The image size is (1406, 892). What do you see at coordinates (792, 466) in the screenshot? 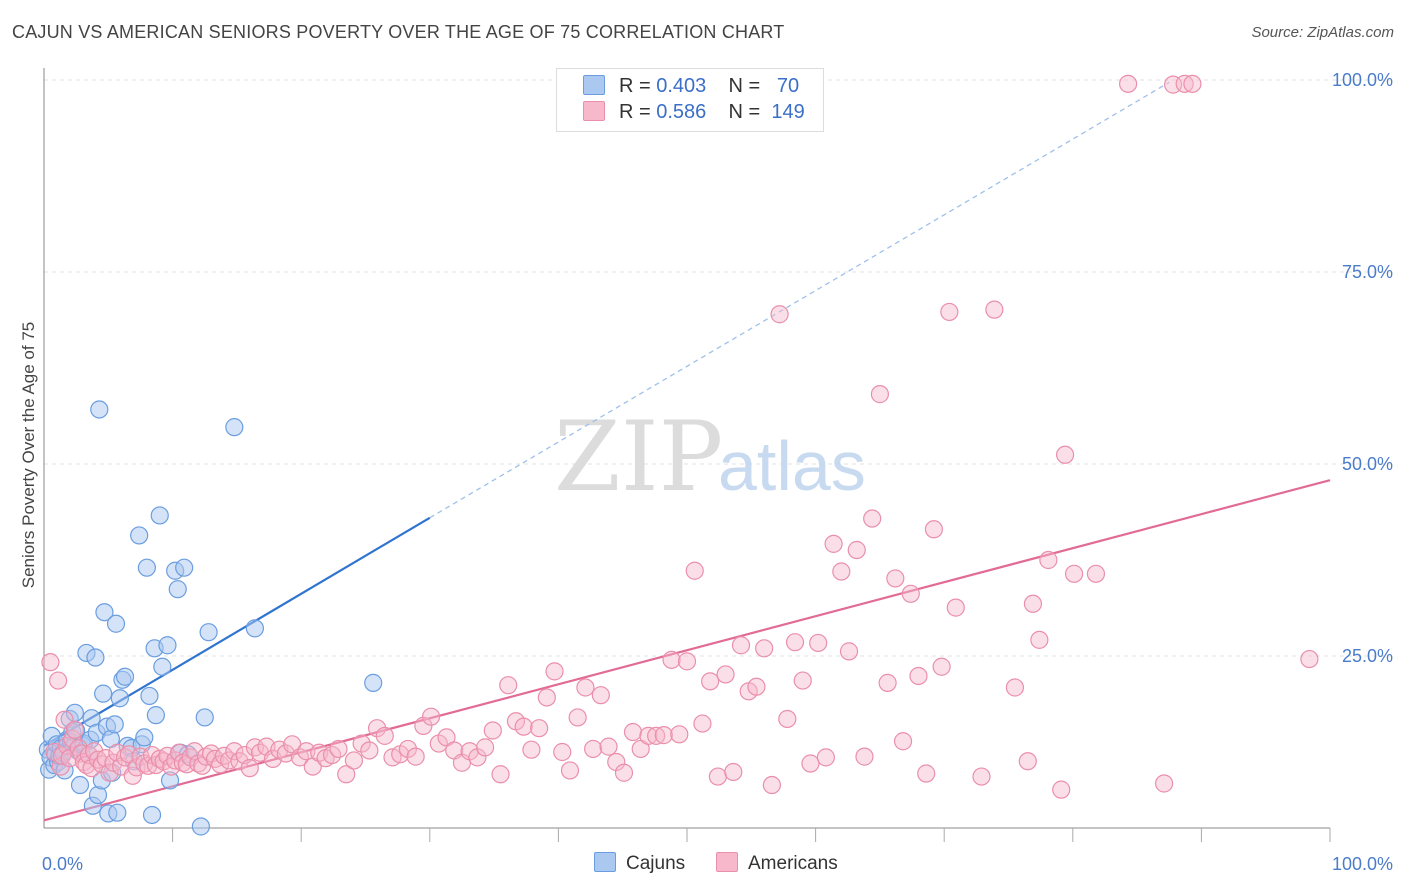
I see `watermark-atlas: atlas` at bounding box center [792, 466].